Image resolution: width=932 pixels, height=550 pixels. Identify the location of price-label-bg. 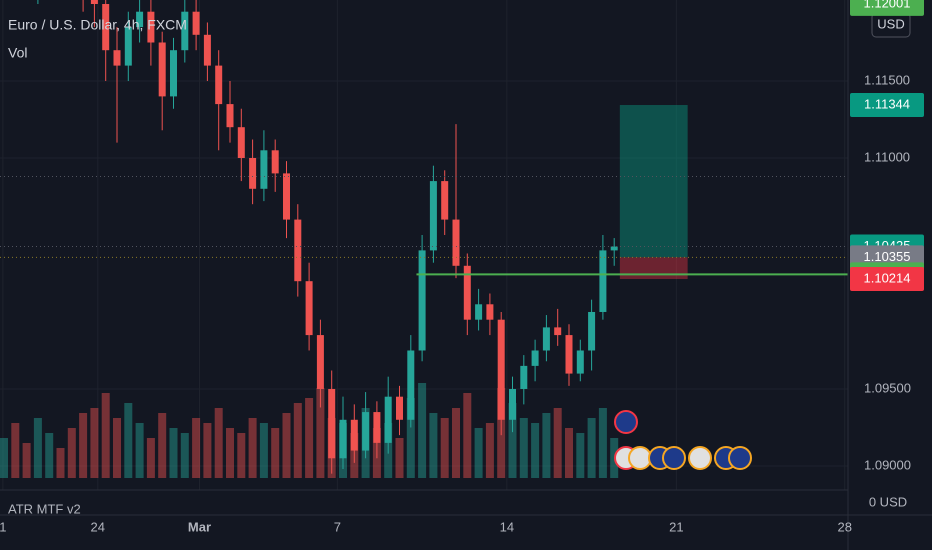
(887, 105).